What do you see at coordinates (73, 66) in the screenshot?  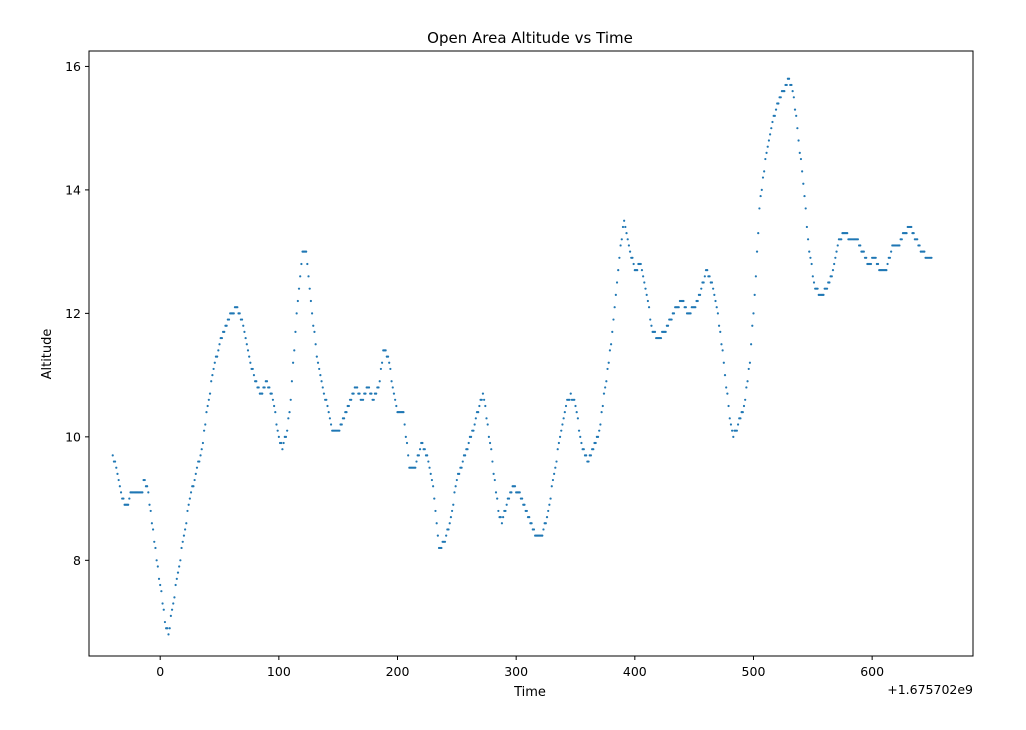 I see `y-tick-label: 16` at bounding box center [73, 66].